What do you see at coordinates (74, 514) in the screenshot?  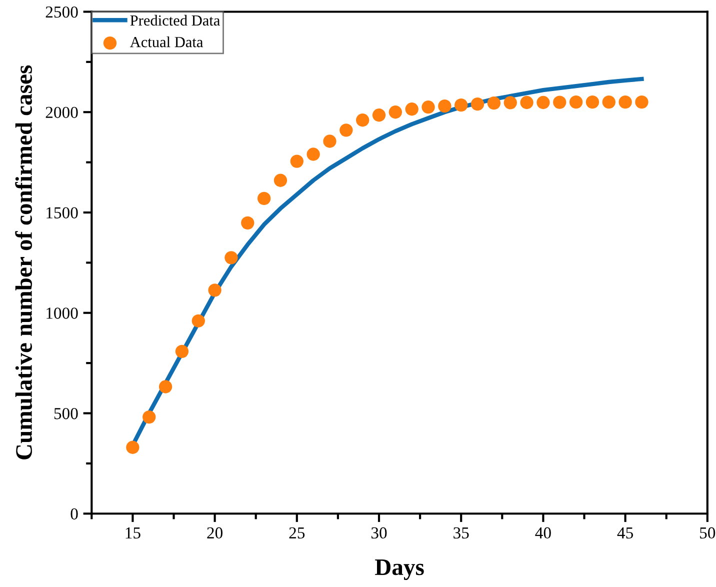 I see `y-tick-label: 0` at bounding box center [74, 514].